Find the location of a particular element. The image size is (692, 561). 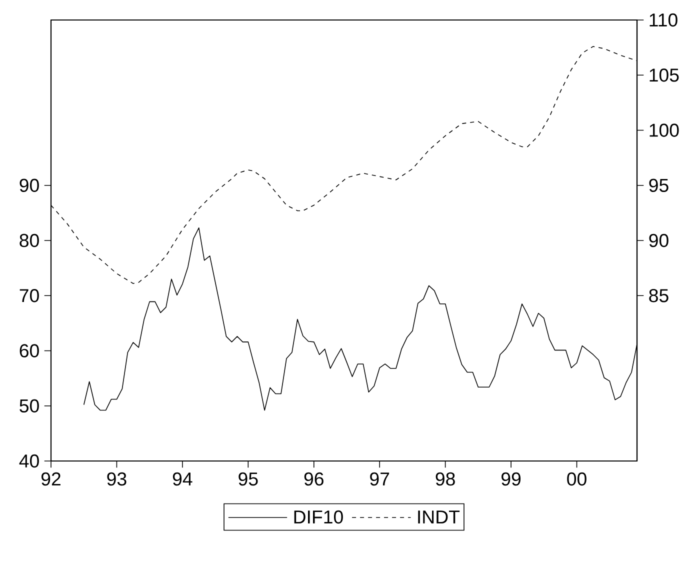

x-tick-label: 92 is located at coordinates (51, 479).